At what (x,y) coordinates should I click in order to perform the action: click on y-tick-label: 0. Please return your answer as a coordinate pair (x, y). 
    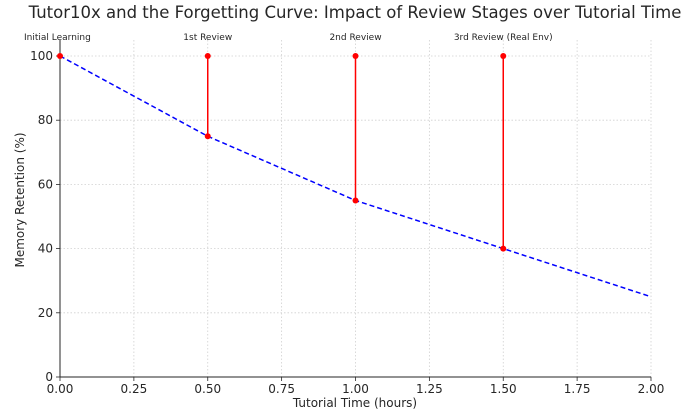
    Looking at the image, I should click on (49, 377).